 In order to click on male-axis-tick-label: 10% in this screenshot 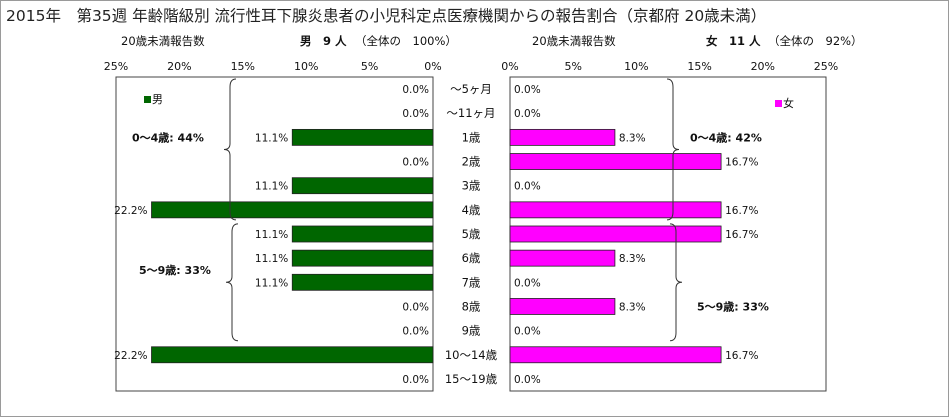, I will do `click(306, 66)`.